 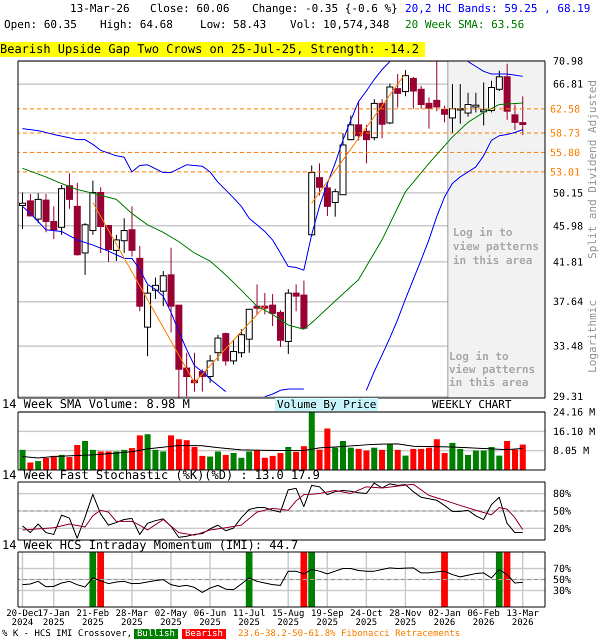 What do you see at coordinates (136, 24) in the screenshot?
I see `text: High: 64.68` at bounding box center [136, 24].